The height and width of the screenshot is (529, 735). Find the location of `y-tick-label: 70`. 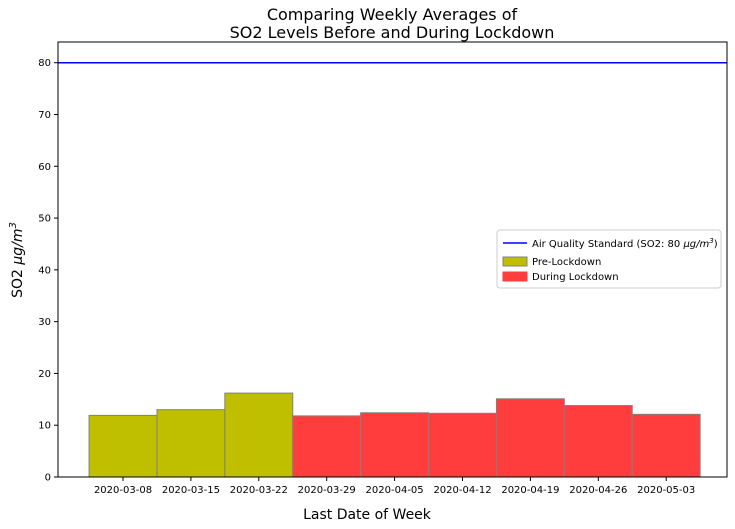

y-tick-label: 70 is located at coordinates (44, 115).